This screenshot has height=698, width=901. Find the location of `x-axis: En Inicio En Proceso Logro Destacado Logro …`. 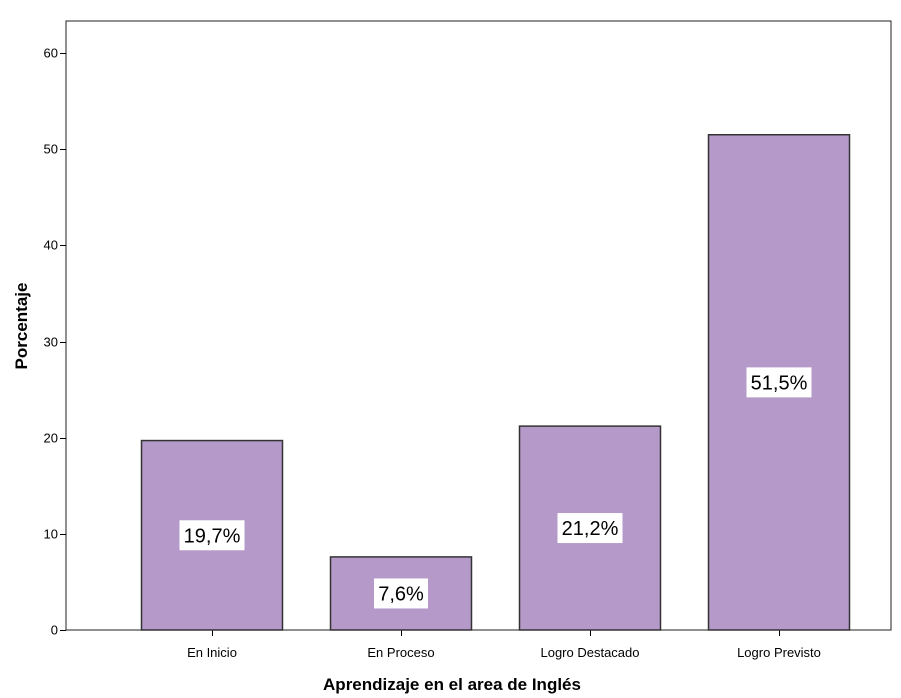

x-axis: En Inicio En Proceso Logro Destacado Logro … is located at coordinates (504, 645).